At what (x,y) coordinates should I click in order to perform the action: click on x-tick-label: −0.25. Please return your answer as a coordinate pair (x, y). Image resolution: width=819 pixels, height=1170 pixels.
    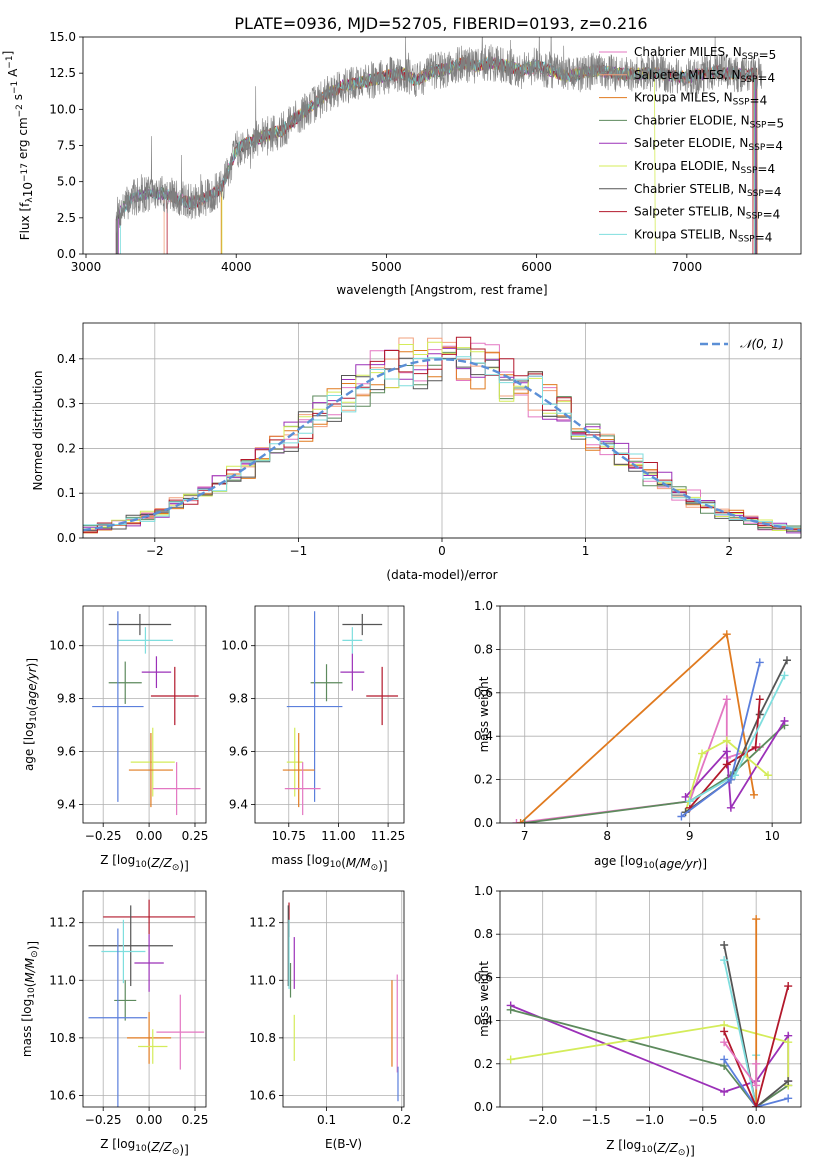
    Looking at the image, I should click on (103, 836).